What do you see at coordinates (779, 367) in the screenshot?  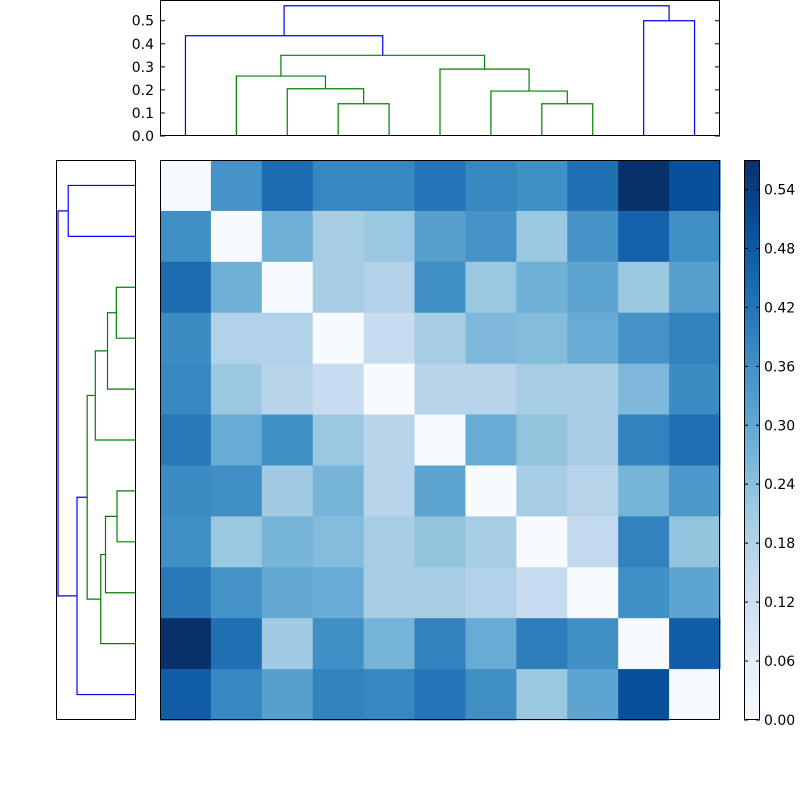 I see `colorbar-tick-label: 0.36` at bounding box center [779, 367].